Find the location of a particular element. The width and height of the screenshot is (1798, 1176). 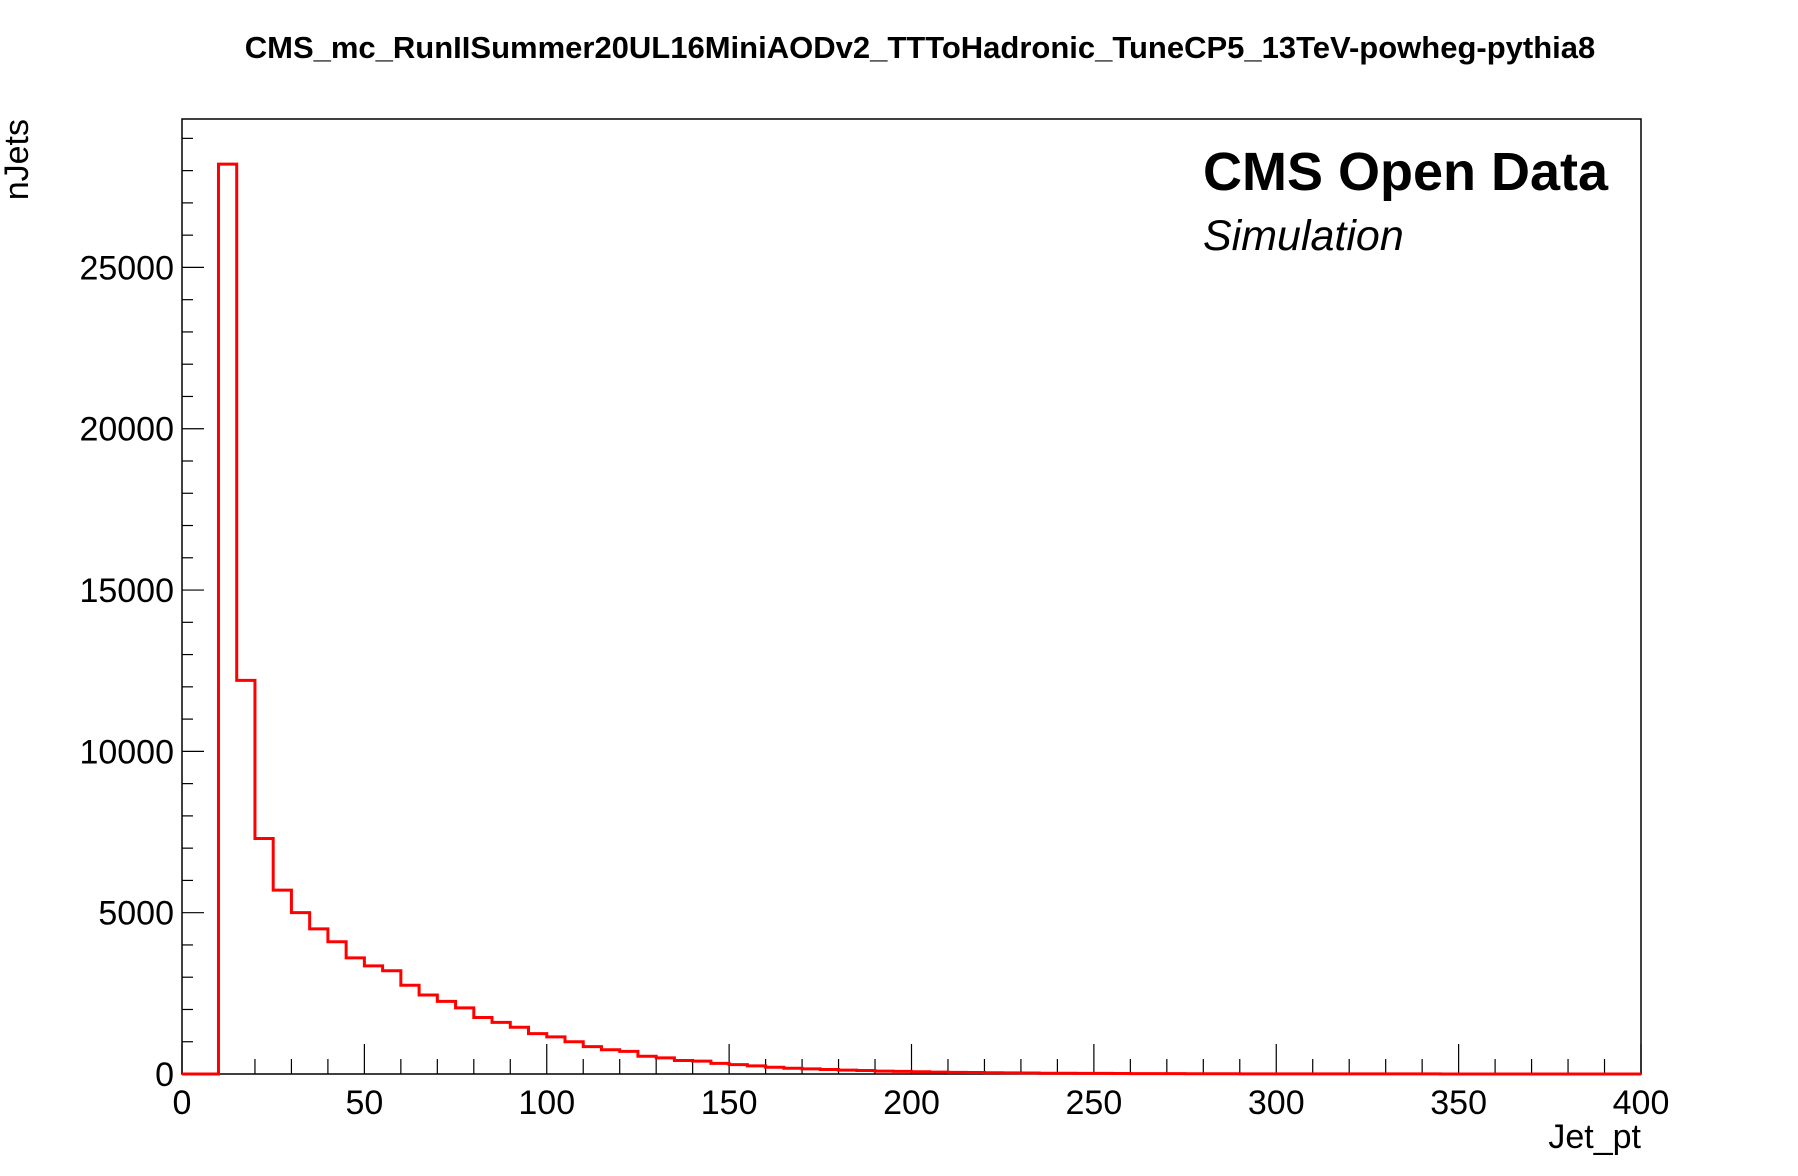

x-axis-tick-labels: 0 50 100 150 200 250 300 350 400 is located at coordinates (921, 1103).